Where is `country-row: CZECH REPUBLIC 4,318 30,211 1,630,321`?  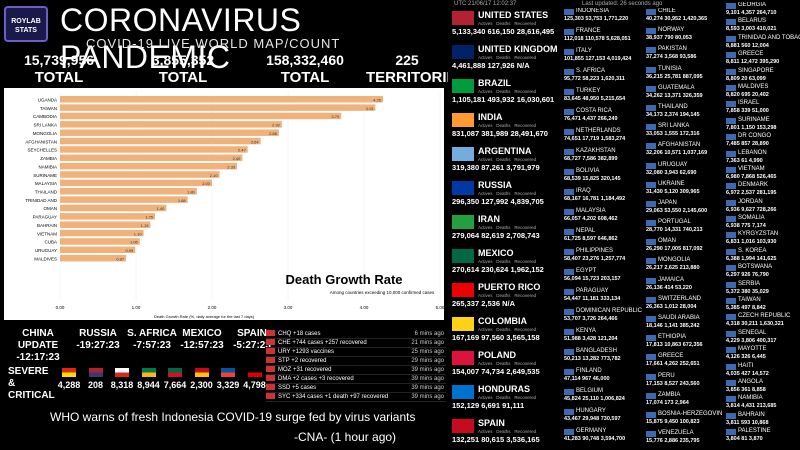 country-row: CZECH REPUBLIC 4,318 30,211 1,630,321 is located at coordinates (762, 321).